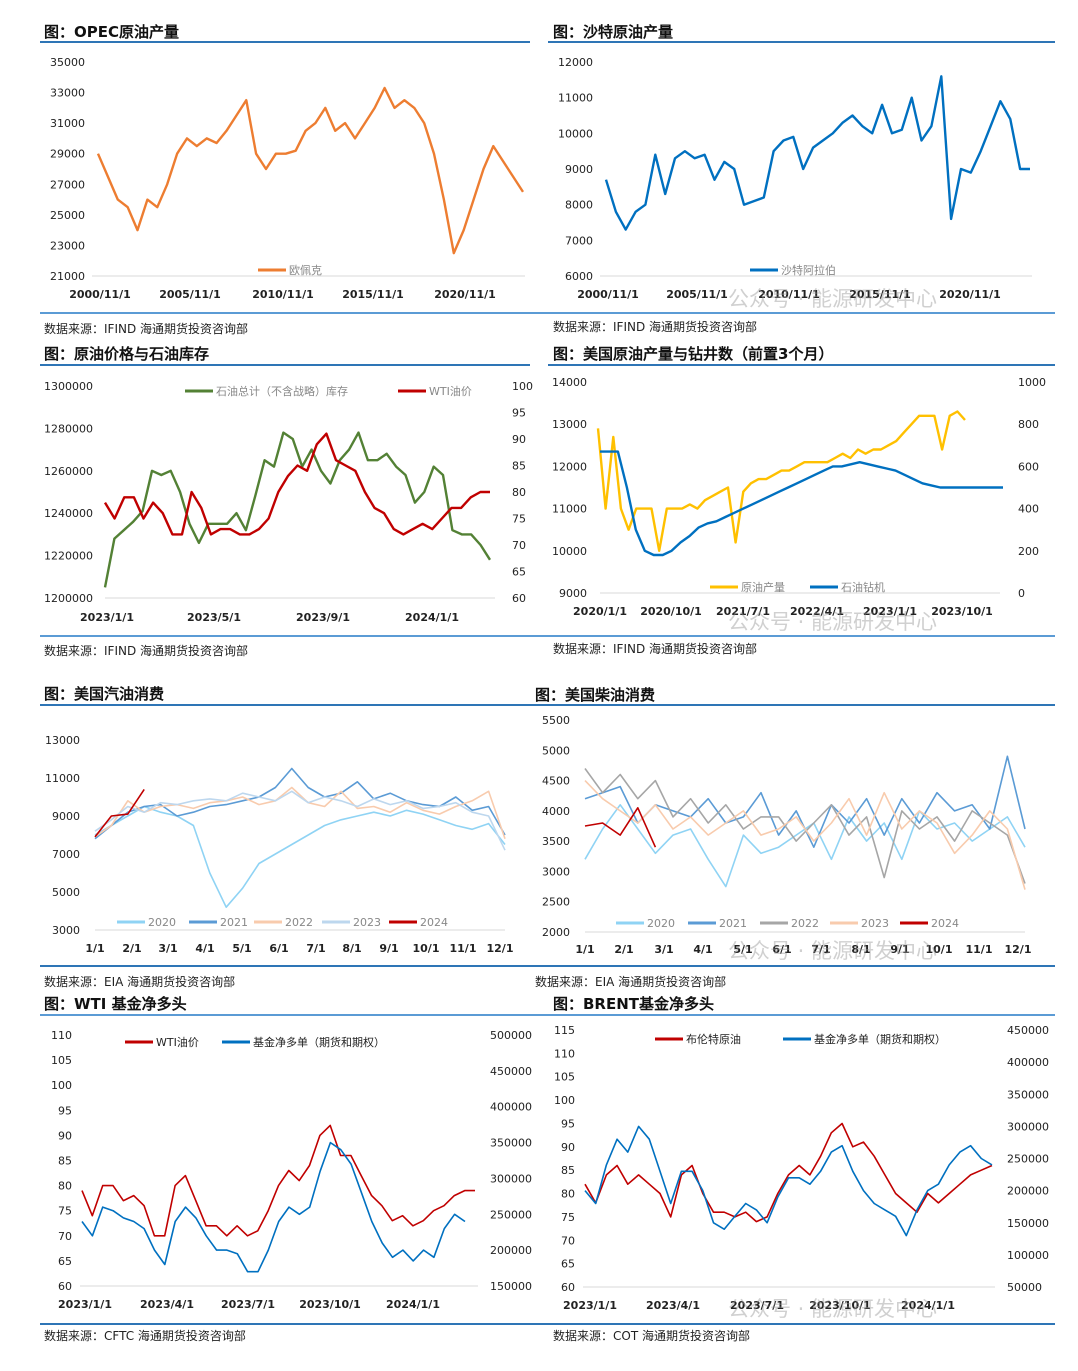 The image size is (1078, 1371). I want to click on legend-label: 2020, so click(162, 922).